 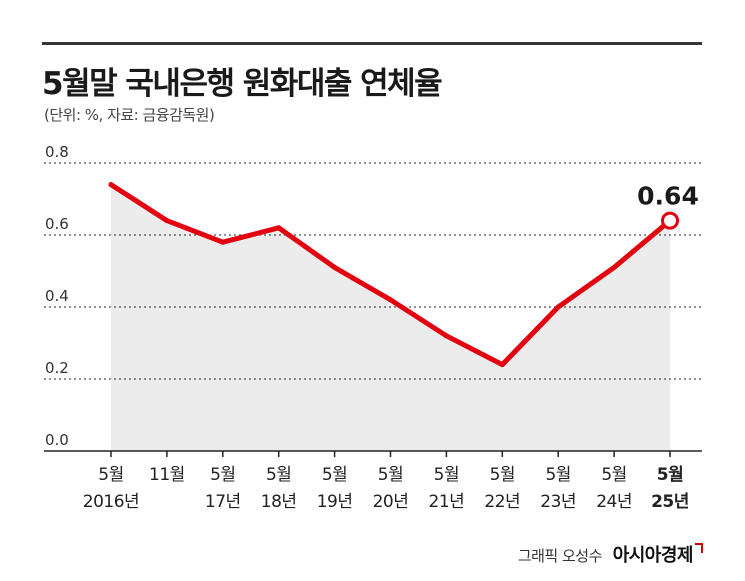 What do you see at coordinates (502, 502) in the screenshot?
I see `x-tick-label-year: 22년` at bounding box center [502, 502].